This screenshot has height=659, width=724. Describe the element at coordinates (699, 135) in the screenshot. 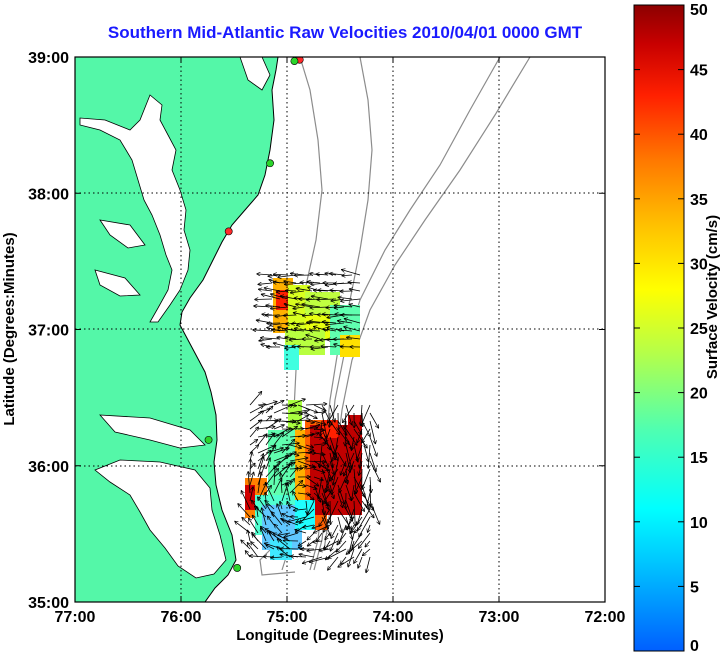

I see `colorbar-tick-label: 40` at that location.